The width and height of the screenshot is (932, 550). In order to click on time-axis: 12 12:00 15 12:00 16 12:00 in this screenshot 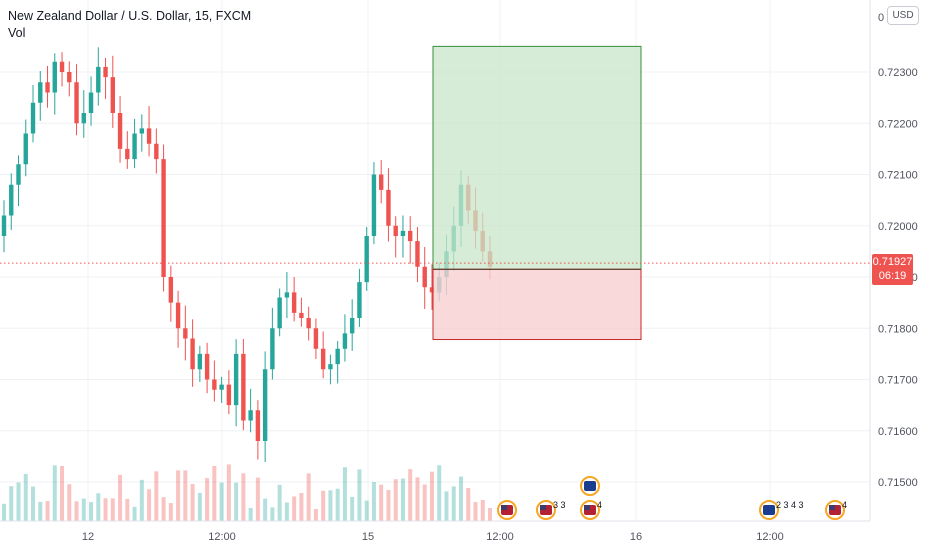, I will do `click(435, 531)`.